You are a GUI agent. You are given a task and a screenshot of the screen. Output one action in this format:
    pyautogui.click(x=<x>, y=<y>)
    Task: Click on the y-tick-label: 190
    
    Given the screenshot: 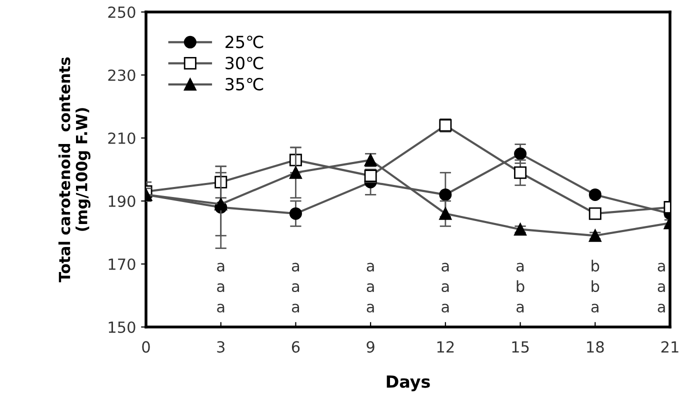 What is the action you would take?
    pyautogui.click(x=122, y=201)
    